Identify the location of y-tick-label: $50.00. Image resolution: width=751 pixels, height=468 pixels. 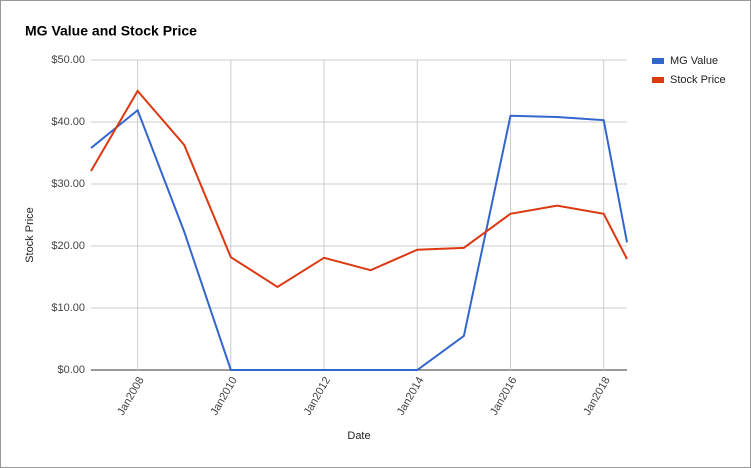
(68, 60).